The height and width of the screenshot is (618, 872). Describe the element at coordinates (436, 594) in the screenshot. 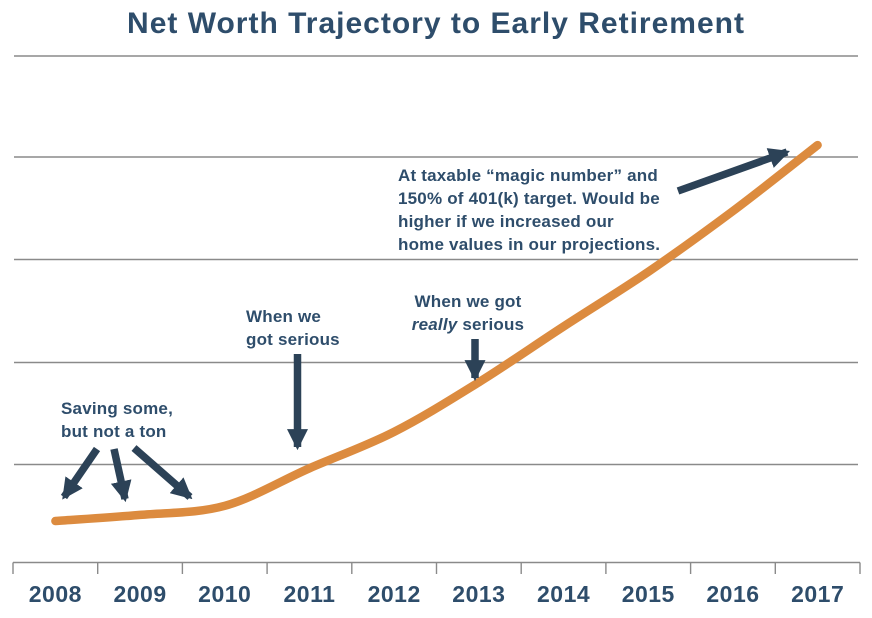

I see `x-axis-labels: 2008 2009 2010 2011 2012 2013 2014 2015 2016 2017` at that location.